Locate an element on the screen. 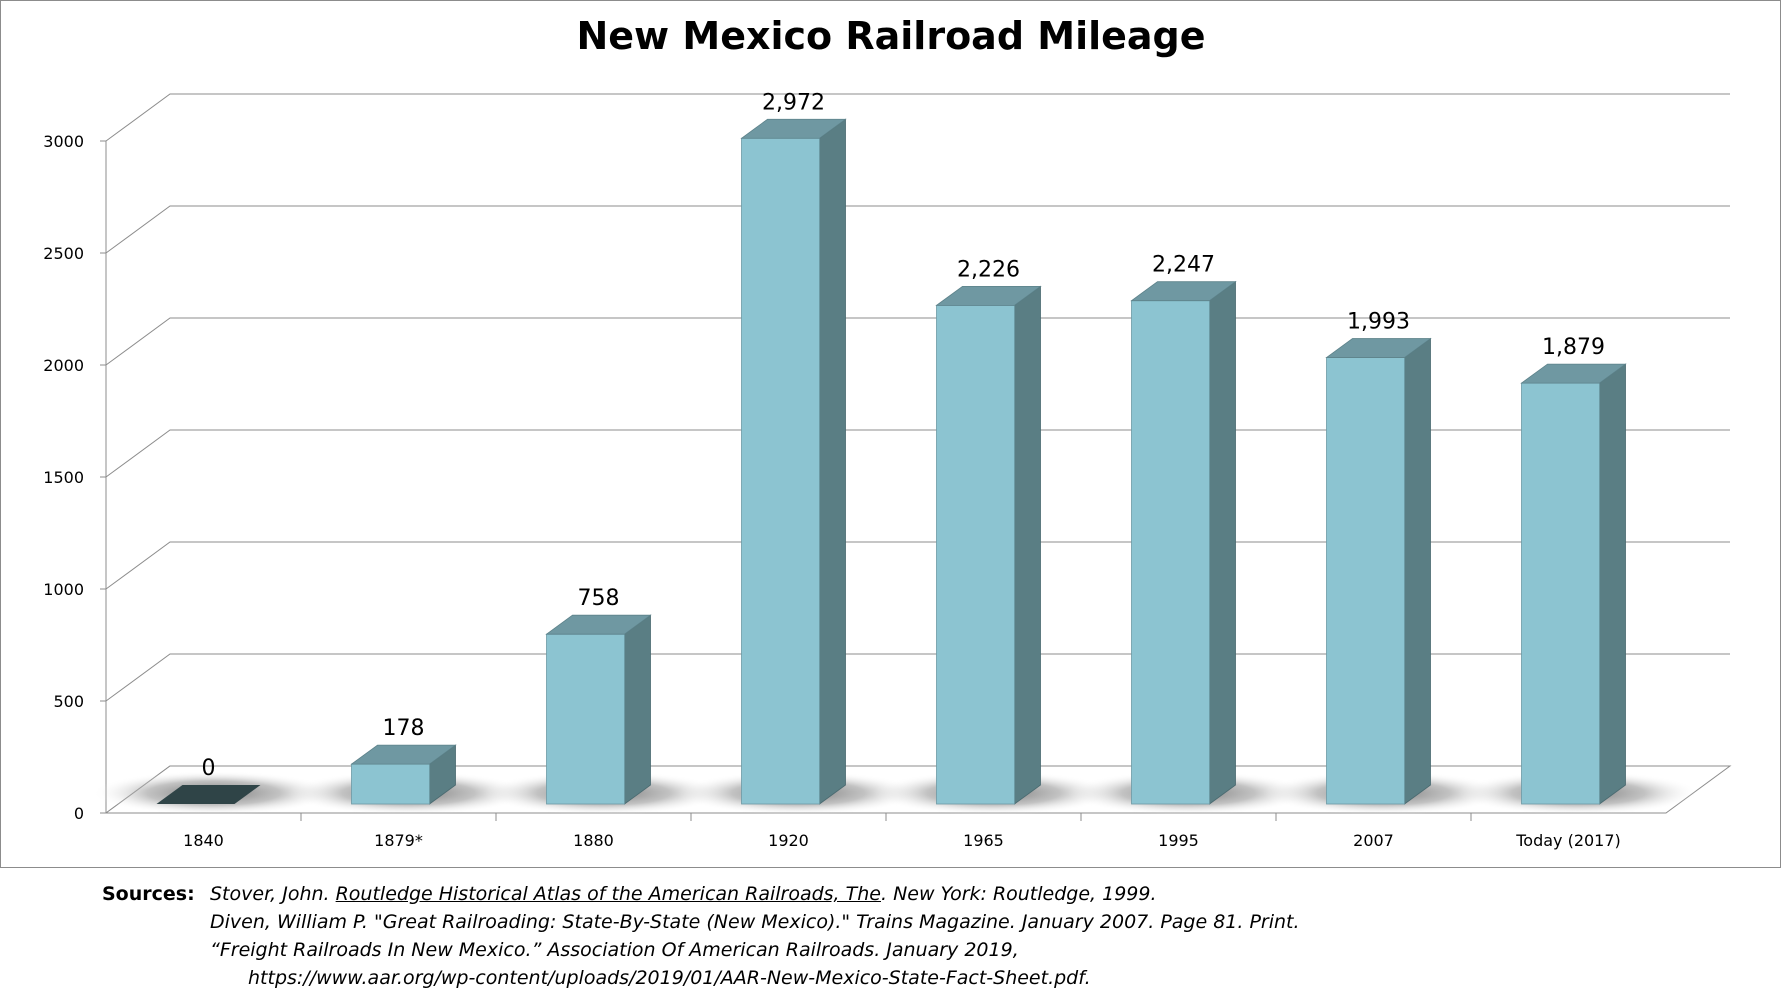 The image size is (1782, 1000). chart-title: New Mexico Railroad Mileage is located at coordinates (891, 36).